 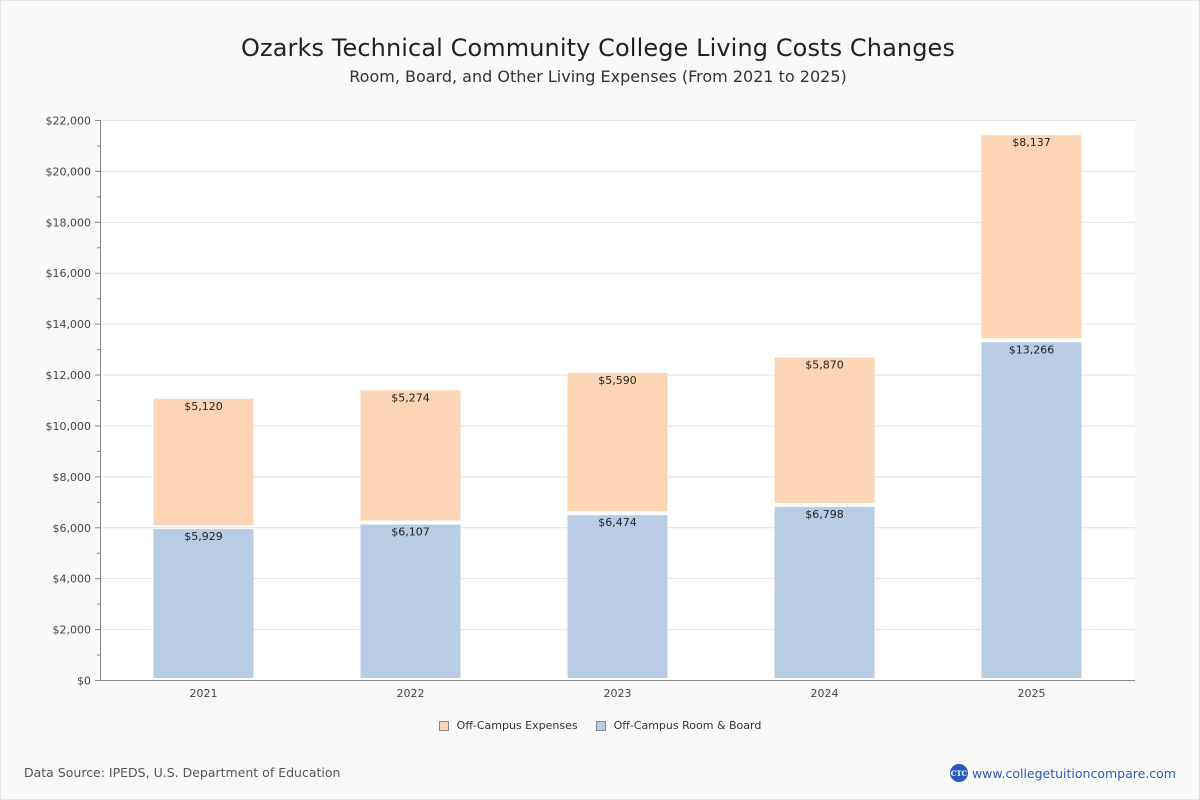 What do you see at coordinates (825, 693) in the screenshot?
I see `x-tick-label: 2024` at bounding box center [825, 693].